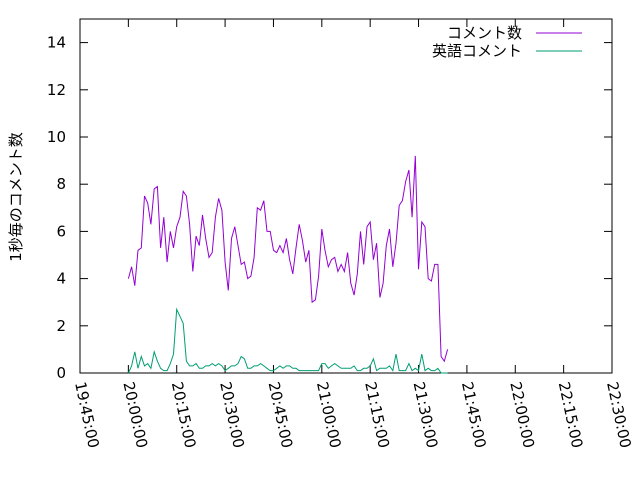 The width and height of the screenshot is (640, 480). Describe the element at coordinates (484, 33) in the screenshot. I see `legend-label-1: コメント数` at that location.